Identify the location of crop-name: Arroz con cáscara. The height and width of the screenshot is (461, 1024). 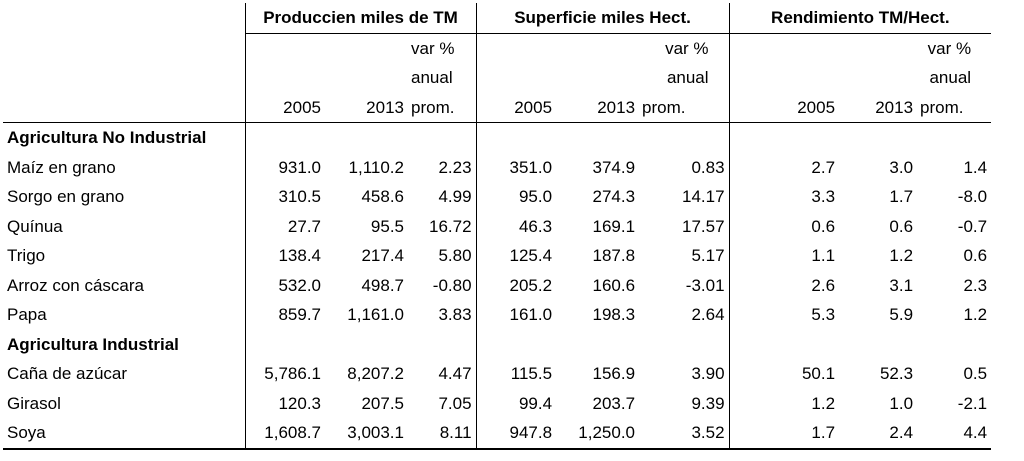
(75, 285).